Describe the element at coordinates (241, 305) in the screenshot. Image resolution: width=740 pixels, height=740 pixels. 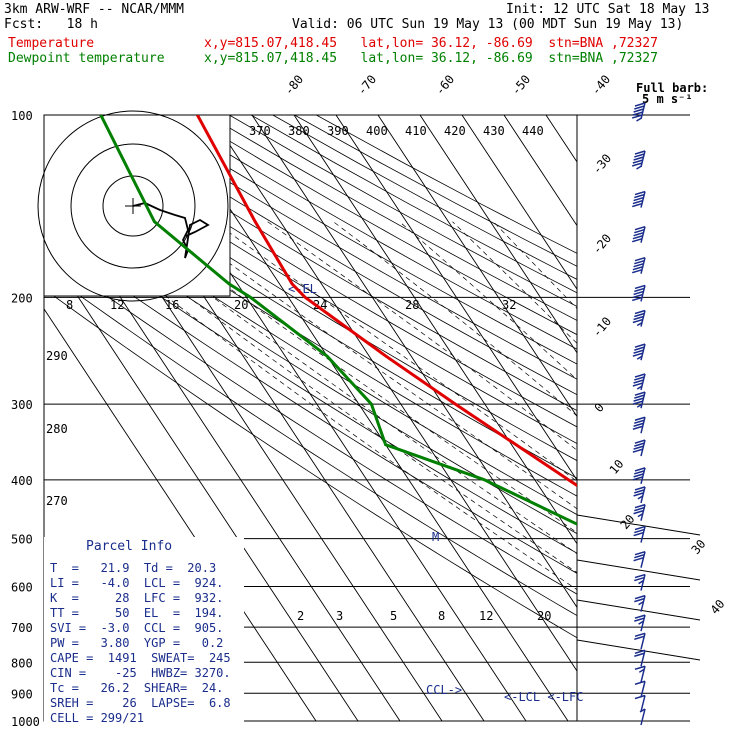
I see `mixing-ratio-label: 20` at that location.